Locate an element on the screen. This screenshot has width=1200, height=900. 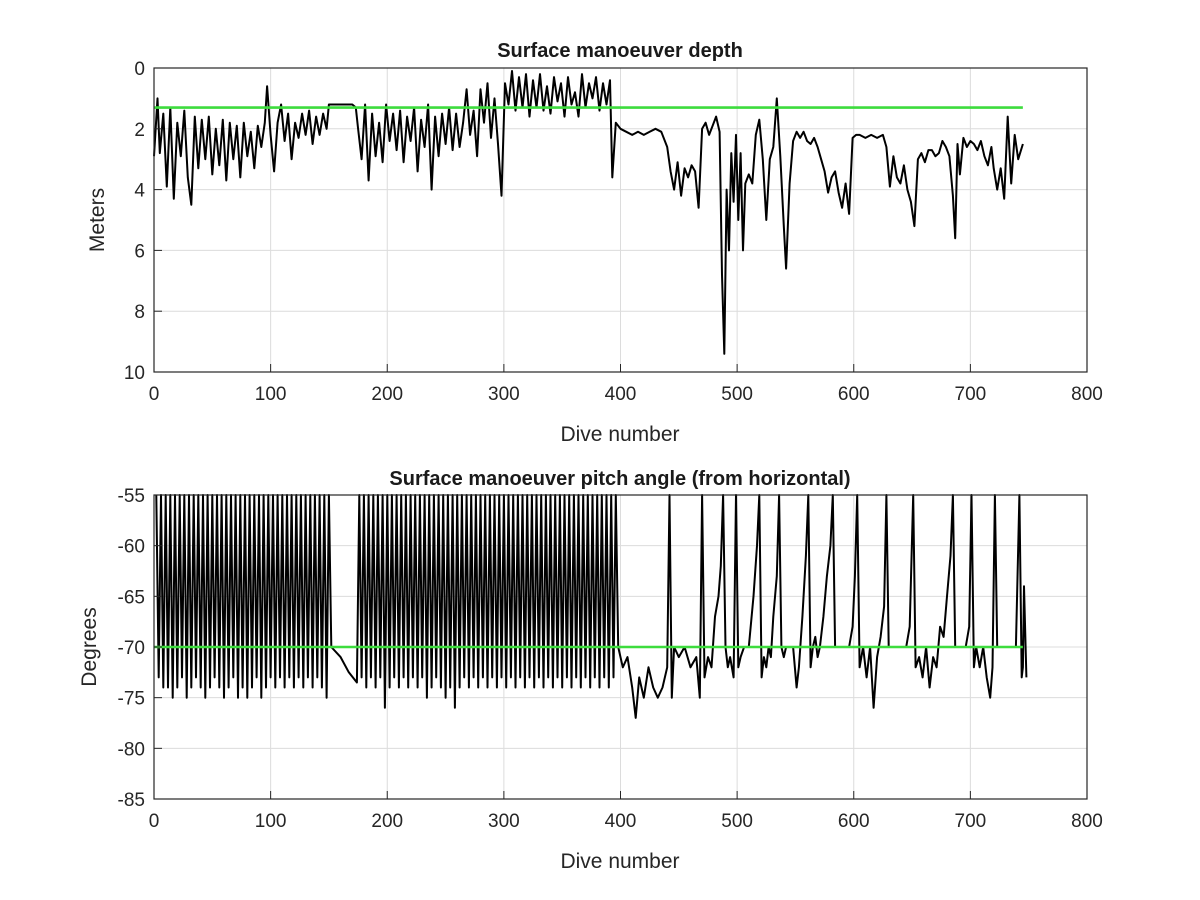
depth-chart-x-tick-label: 800 is located at coordinates (1087, 394).